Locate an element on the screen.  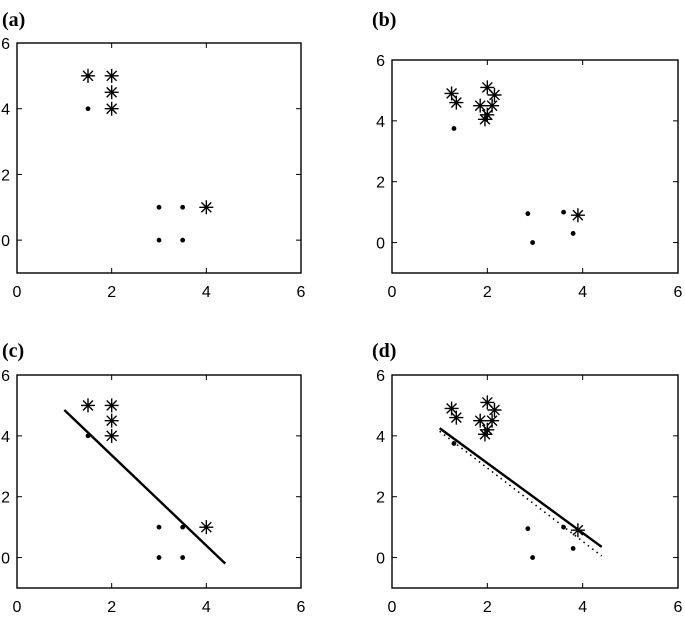
y-tick-label-c-3: 6 is located at coordinates (5, 376).